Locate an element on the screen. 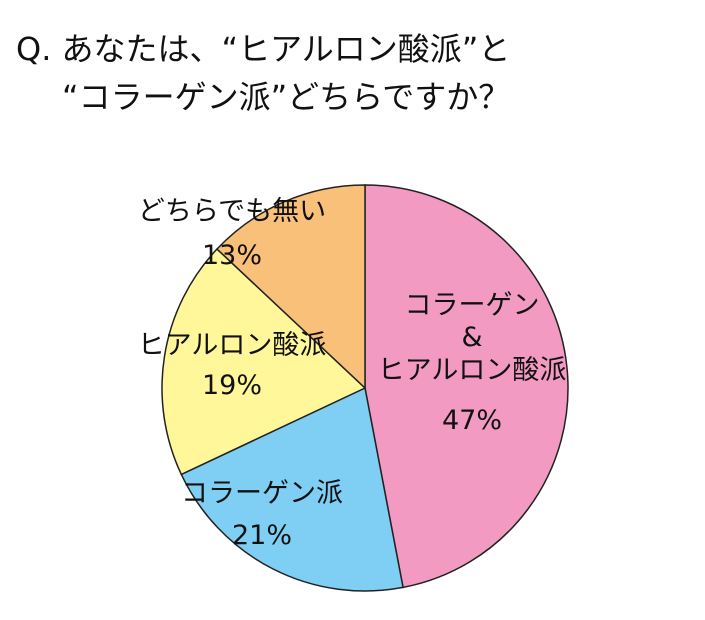 This screenshot has width=705, height=620. chart-title: Q. あなたは、“ヒアルロン酸派”と is located at coordinates (263, 49).